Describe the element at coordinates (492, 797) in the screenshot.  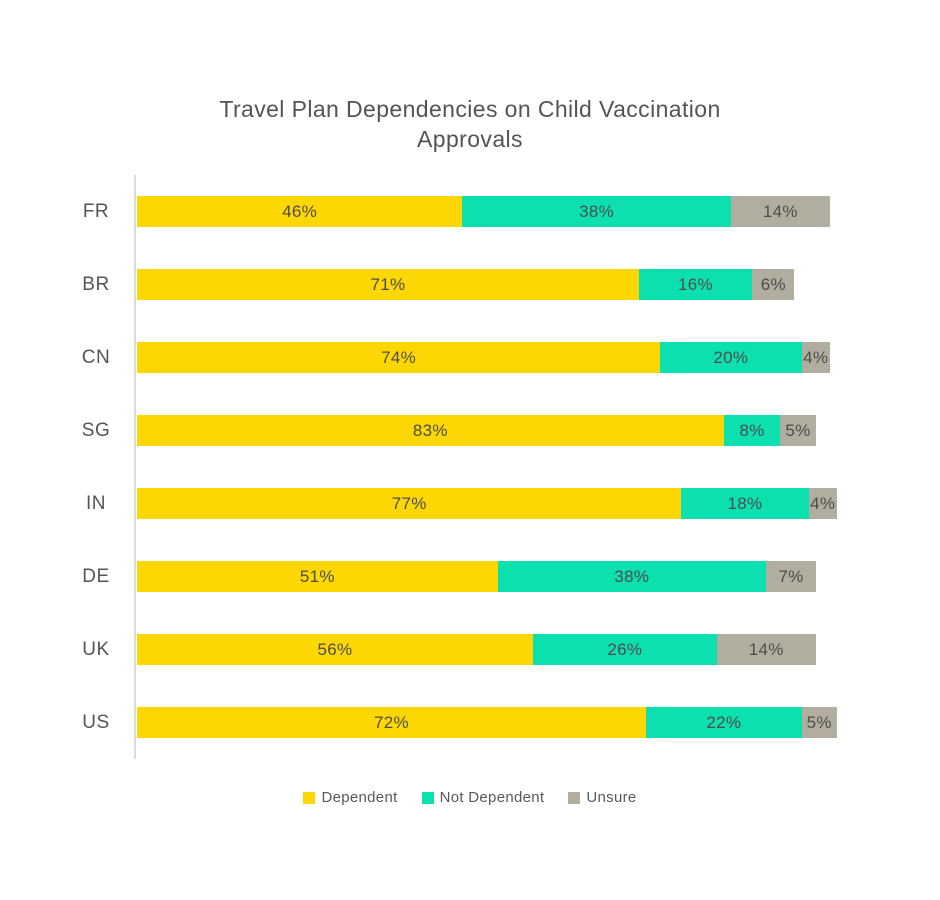
I see `legend-label: Not Dependent` at that location.